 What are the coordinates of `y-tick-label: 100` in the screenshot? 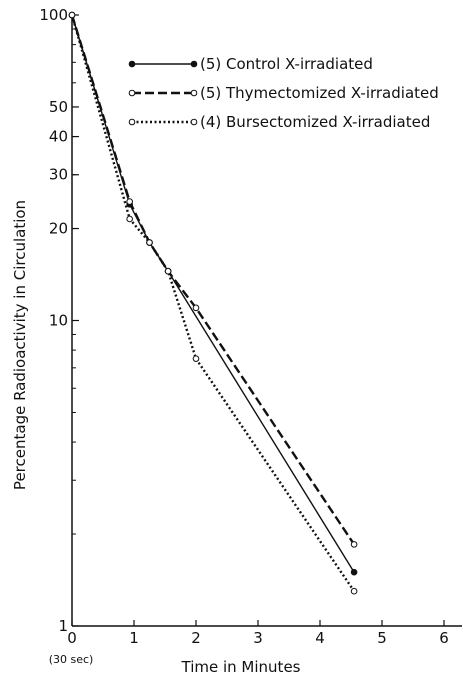 It's located at (53, 15).